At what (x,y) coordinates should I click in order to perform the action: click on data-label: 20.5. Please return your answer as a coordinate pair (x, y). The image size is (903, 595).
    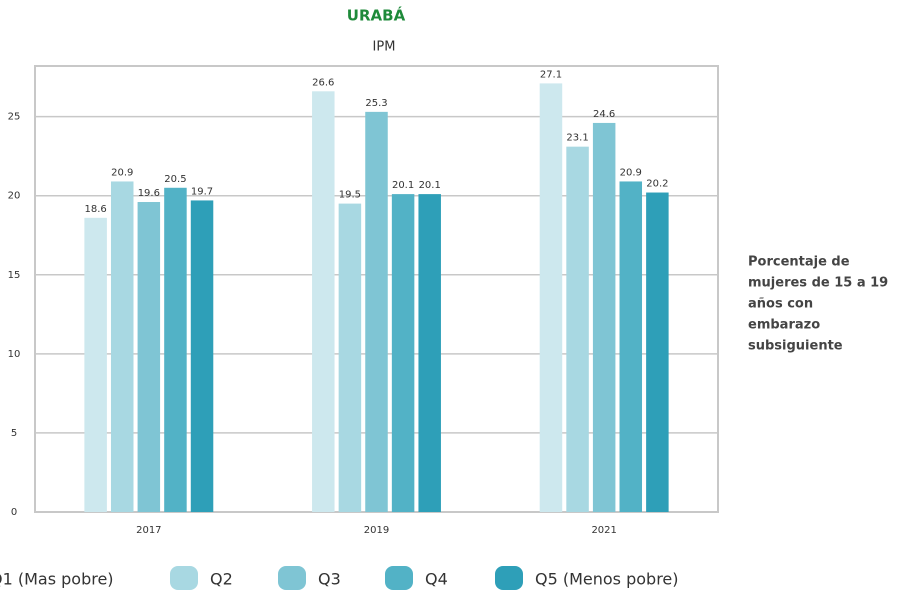
    Looking at the image, I should click on (175, 179).